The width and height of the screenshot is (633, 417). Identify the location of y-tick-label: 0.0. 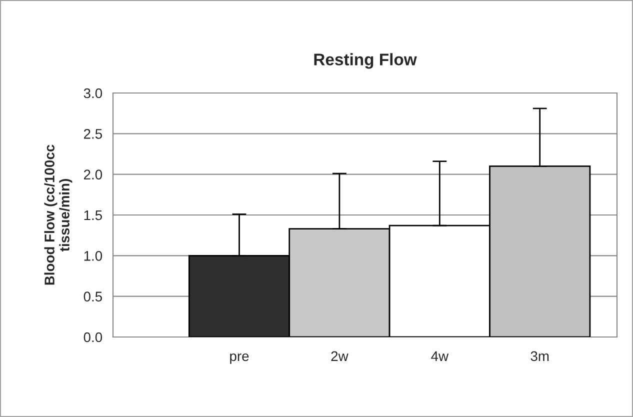
(93, 337).